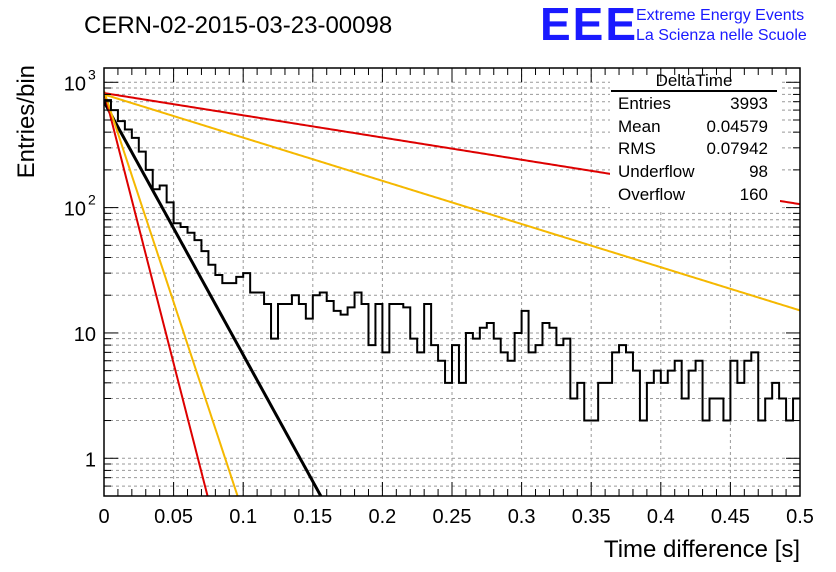 The height and width of the screenshot is (572, 836). Describe the element at coordinates (730, 517) in the screenshot. I see `x-tick-label: 0.45` at that location.